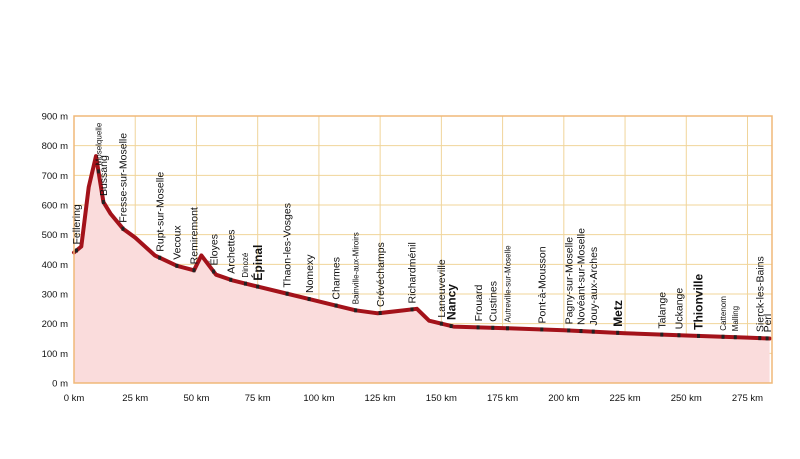  Describe the element at coordinates (479, 302) in the screenshot. I see `town-label-19: Frouard` at that location.